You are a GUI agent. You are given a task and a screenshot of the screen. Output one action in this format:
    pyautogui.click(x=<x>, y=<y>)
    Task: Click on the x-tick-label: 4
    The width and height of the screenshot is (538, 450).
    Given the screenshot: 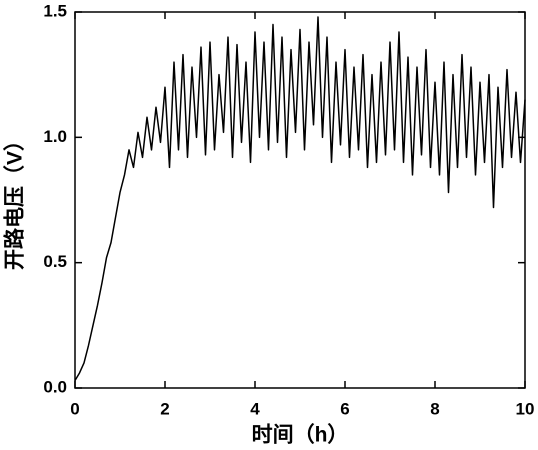 What is the action you would take?
    pyautogui.click(x=255, y=408)
    